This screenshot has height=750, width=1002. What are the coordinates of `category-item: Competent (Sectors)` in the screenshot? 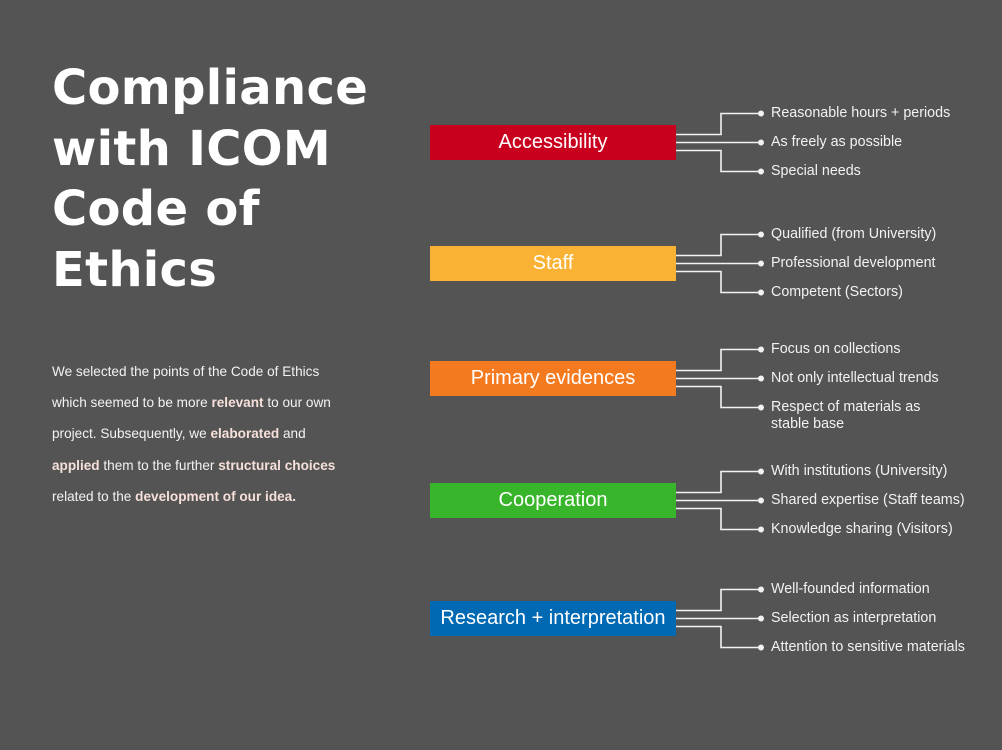 It's located at (837, 291).